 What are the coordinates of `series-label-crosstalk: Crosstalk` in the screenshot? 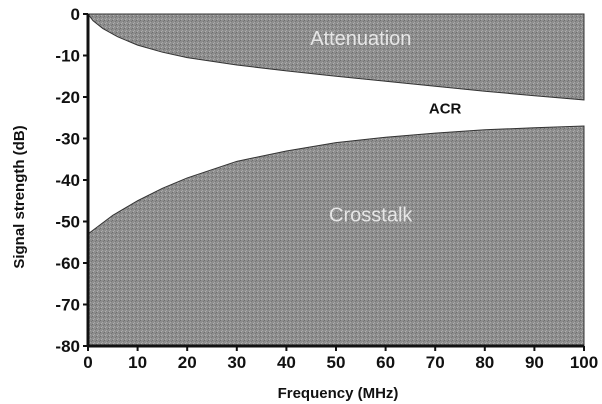 It's located at (371, 216).